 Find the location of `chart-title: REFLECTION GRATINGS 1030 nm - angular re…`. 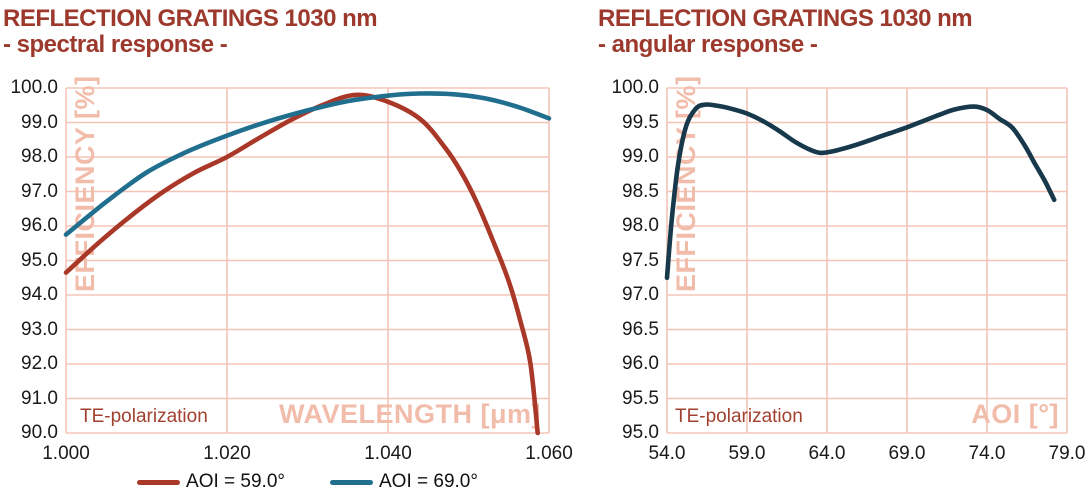

chart-title: REFLECTION GRATINGS 1030 nm - angular re… is located at coordinates (785, 31).